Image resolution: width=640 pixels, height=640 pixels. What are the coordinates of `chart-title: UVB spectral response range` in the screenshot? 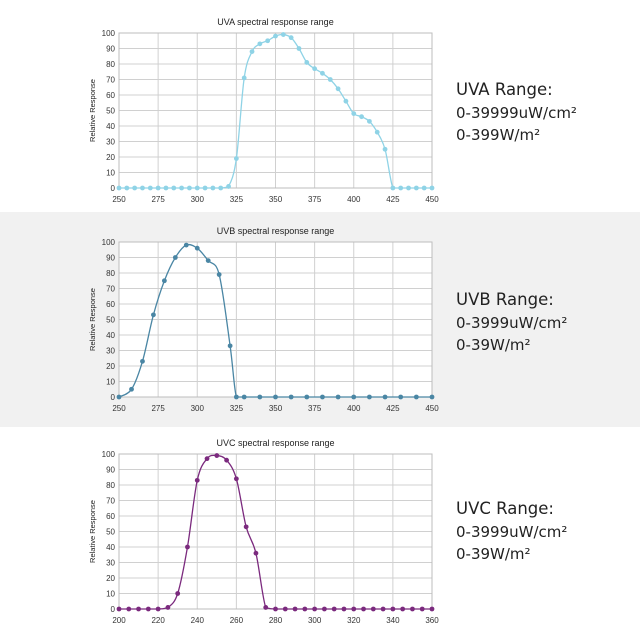 It's located at (276, 231).